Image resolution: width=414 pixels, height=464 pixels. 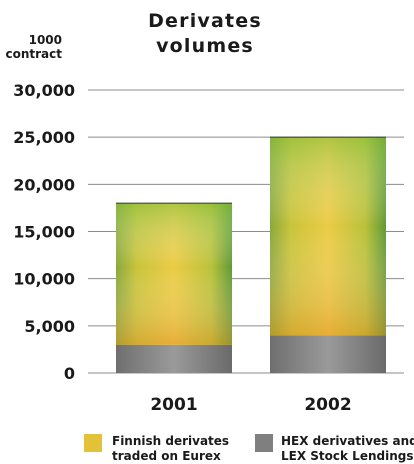 What do you see at coordinates (93, 443) in the screenshot?
I see `legend-swatch-finnish-derivates` at bounding box center [93, 443].